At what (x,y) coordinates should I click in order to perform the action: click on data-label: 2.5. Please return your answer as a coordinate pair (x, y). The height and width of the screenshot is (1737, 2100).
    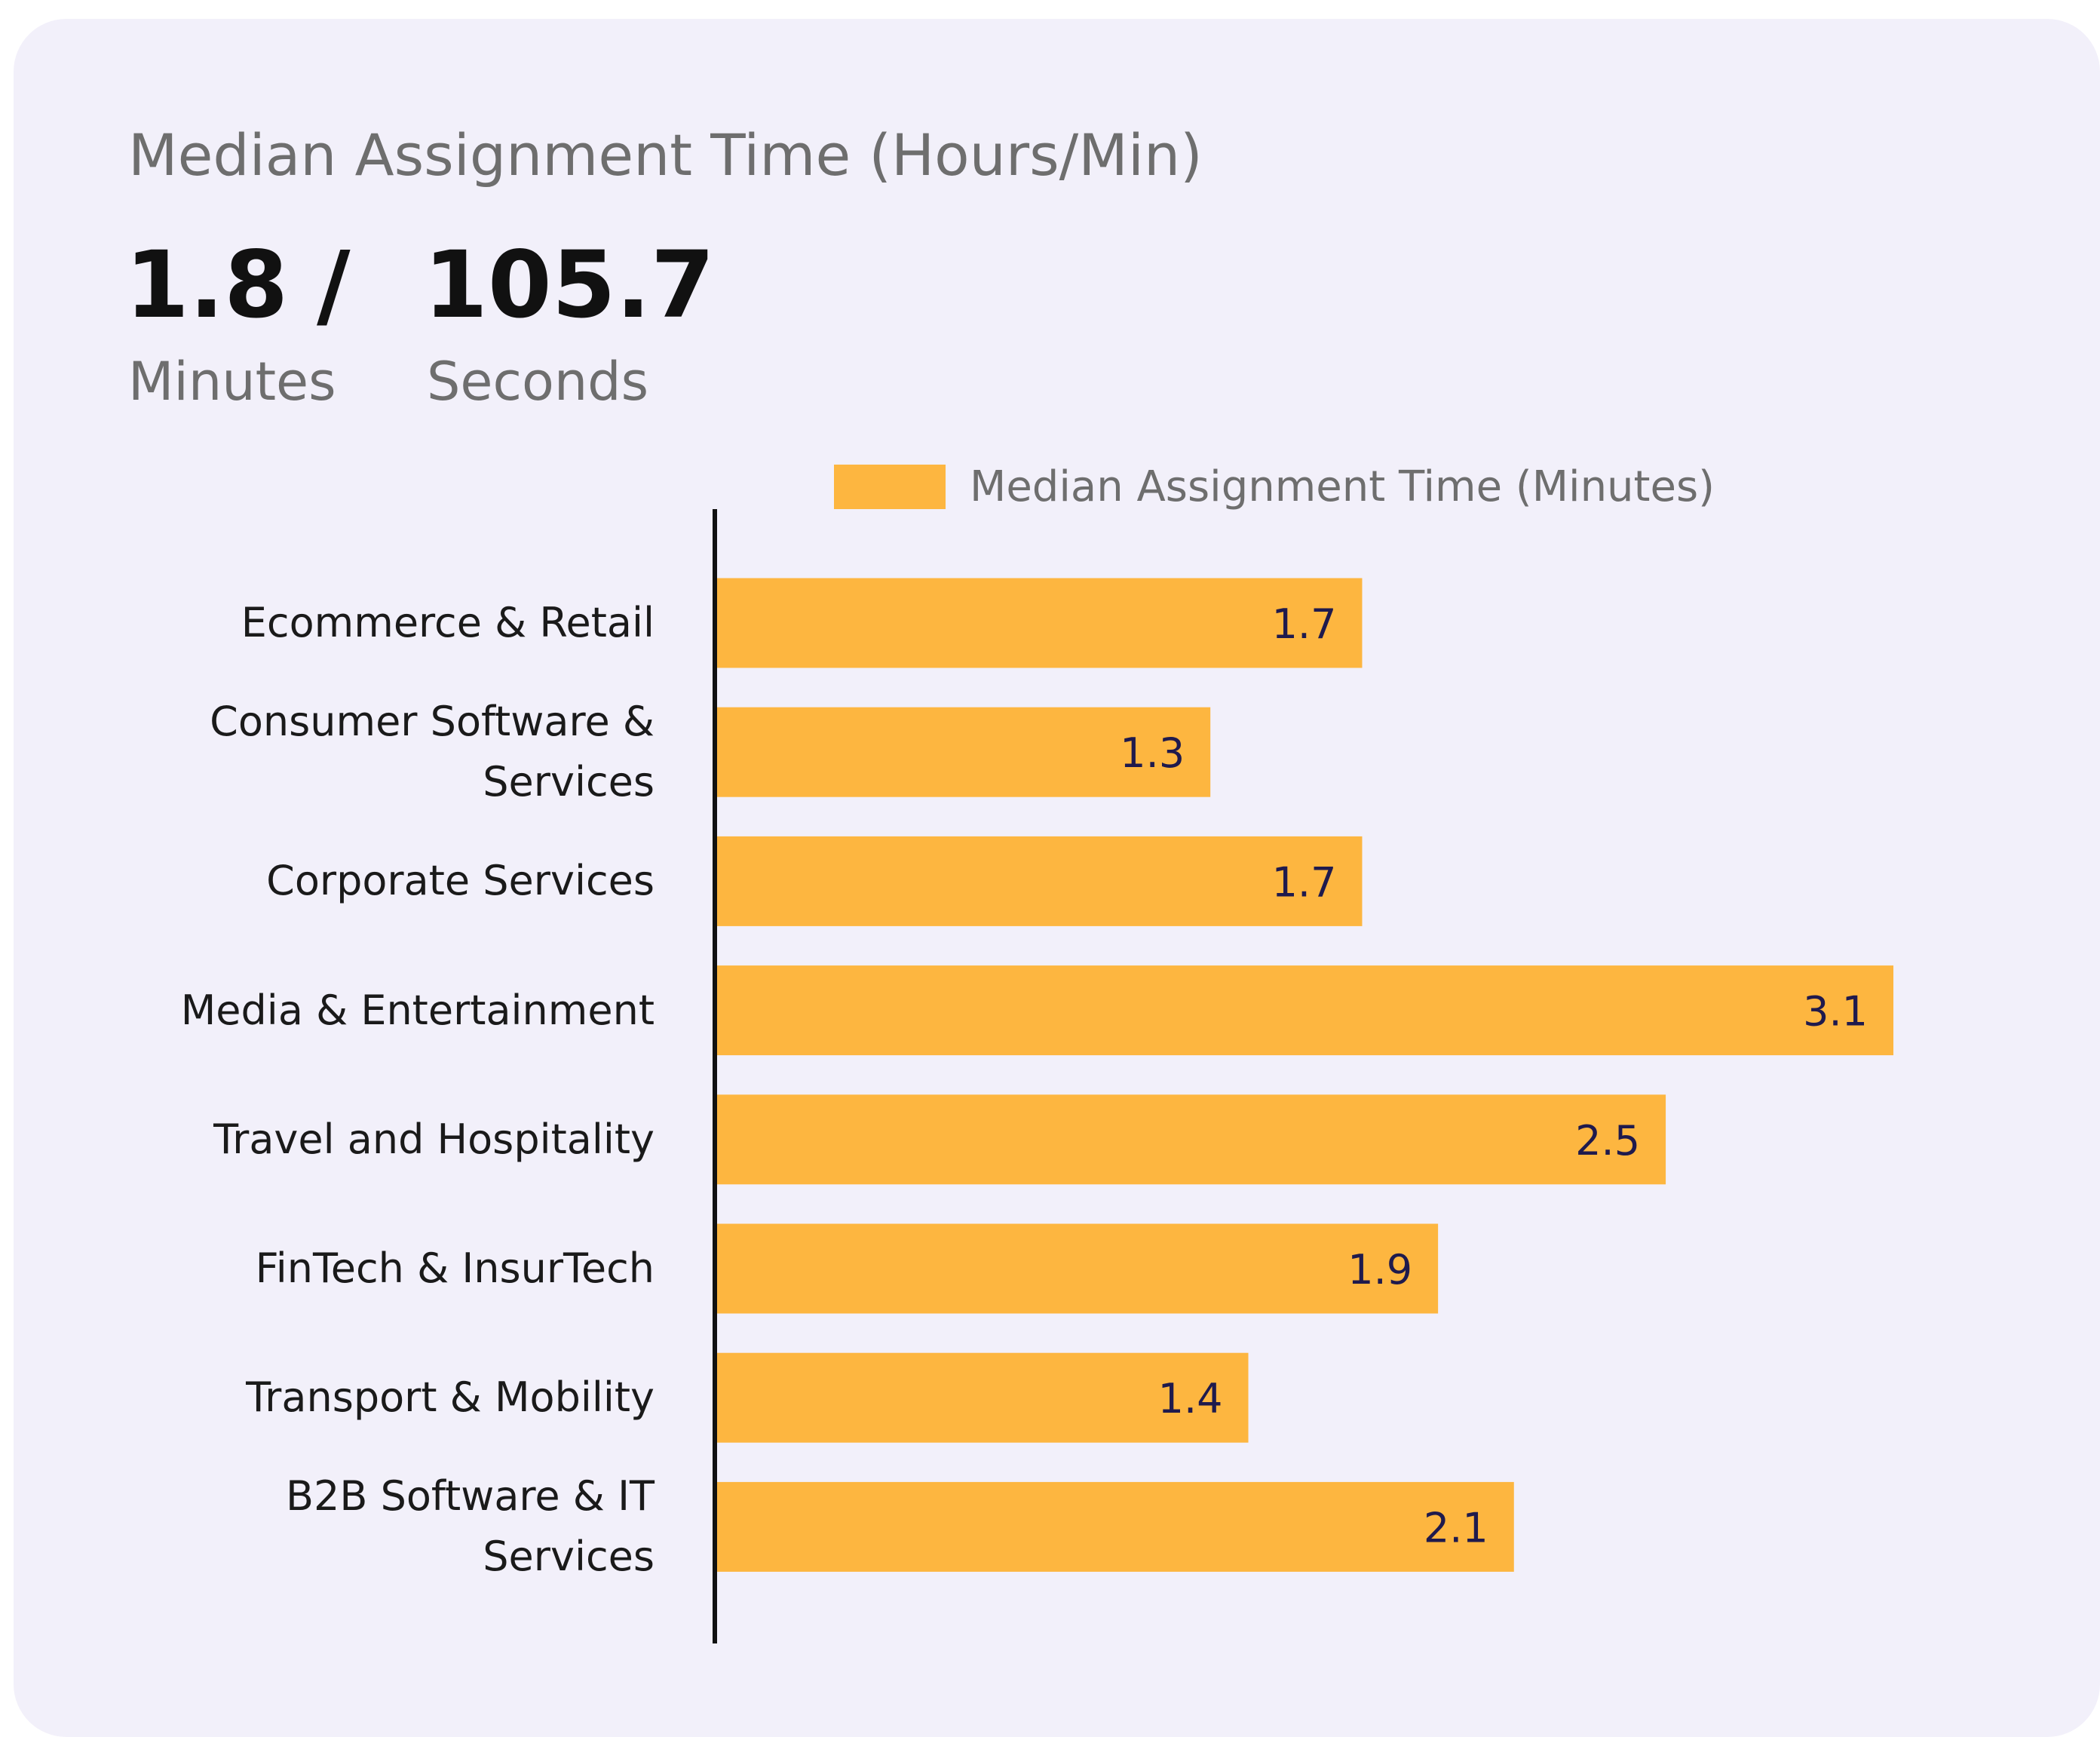
    Looking at the image, I should click on (1607, 1141).